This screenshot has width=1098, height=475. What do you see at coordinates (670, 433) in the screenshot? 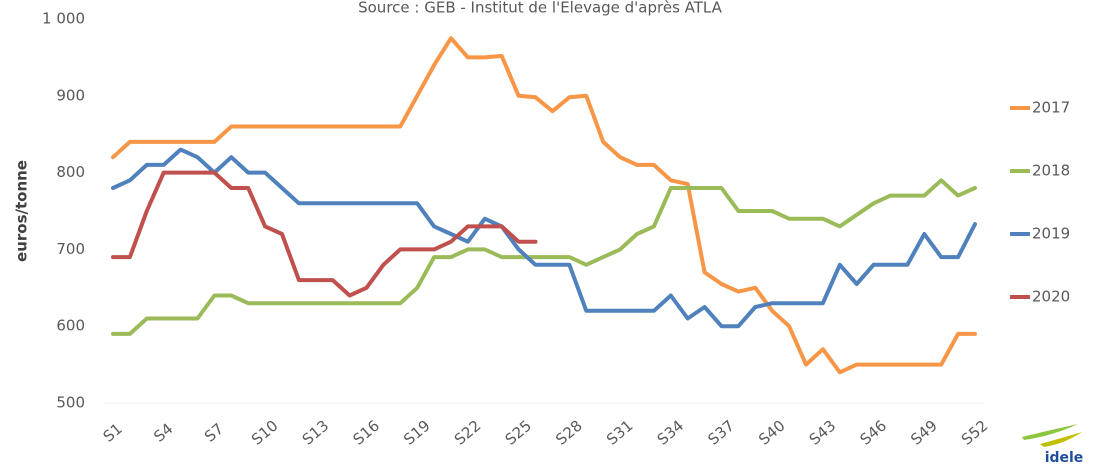
I see `x-tick-label: S34` at bounding box center [670, 433].